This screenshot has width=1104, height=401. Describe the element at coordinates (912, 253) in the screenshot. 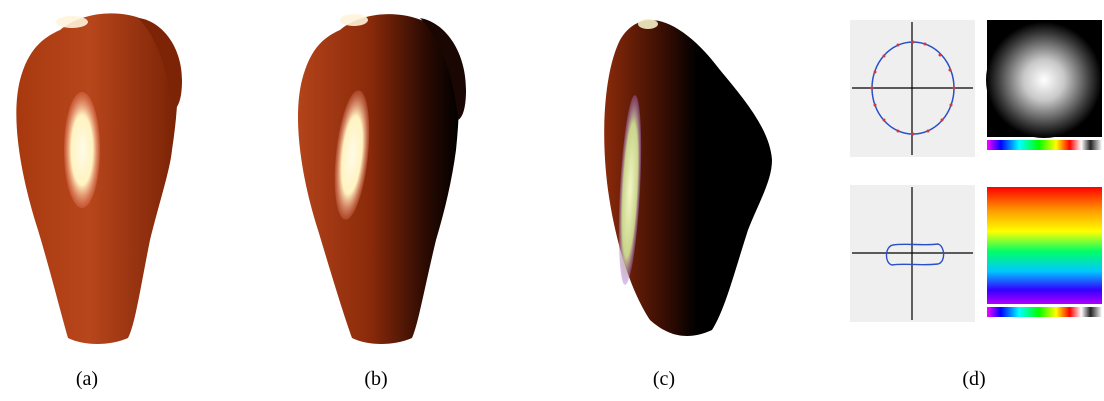

I see `plot-rect` at that location.